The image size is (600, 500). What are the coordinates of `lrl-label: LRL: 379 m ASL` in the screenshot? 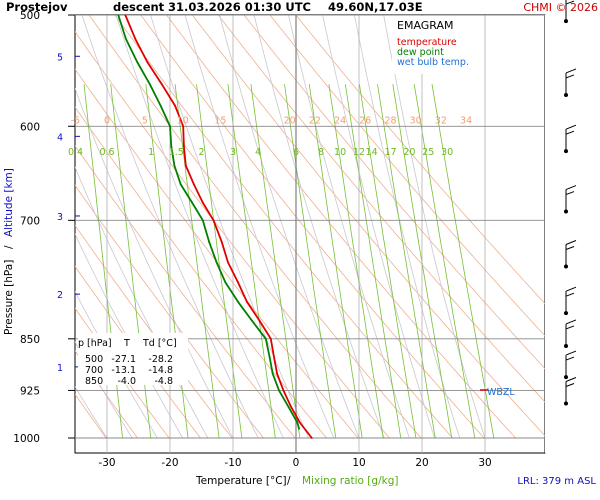 It's located at (556, 481).